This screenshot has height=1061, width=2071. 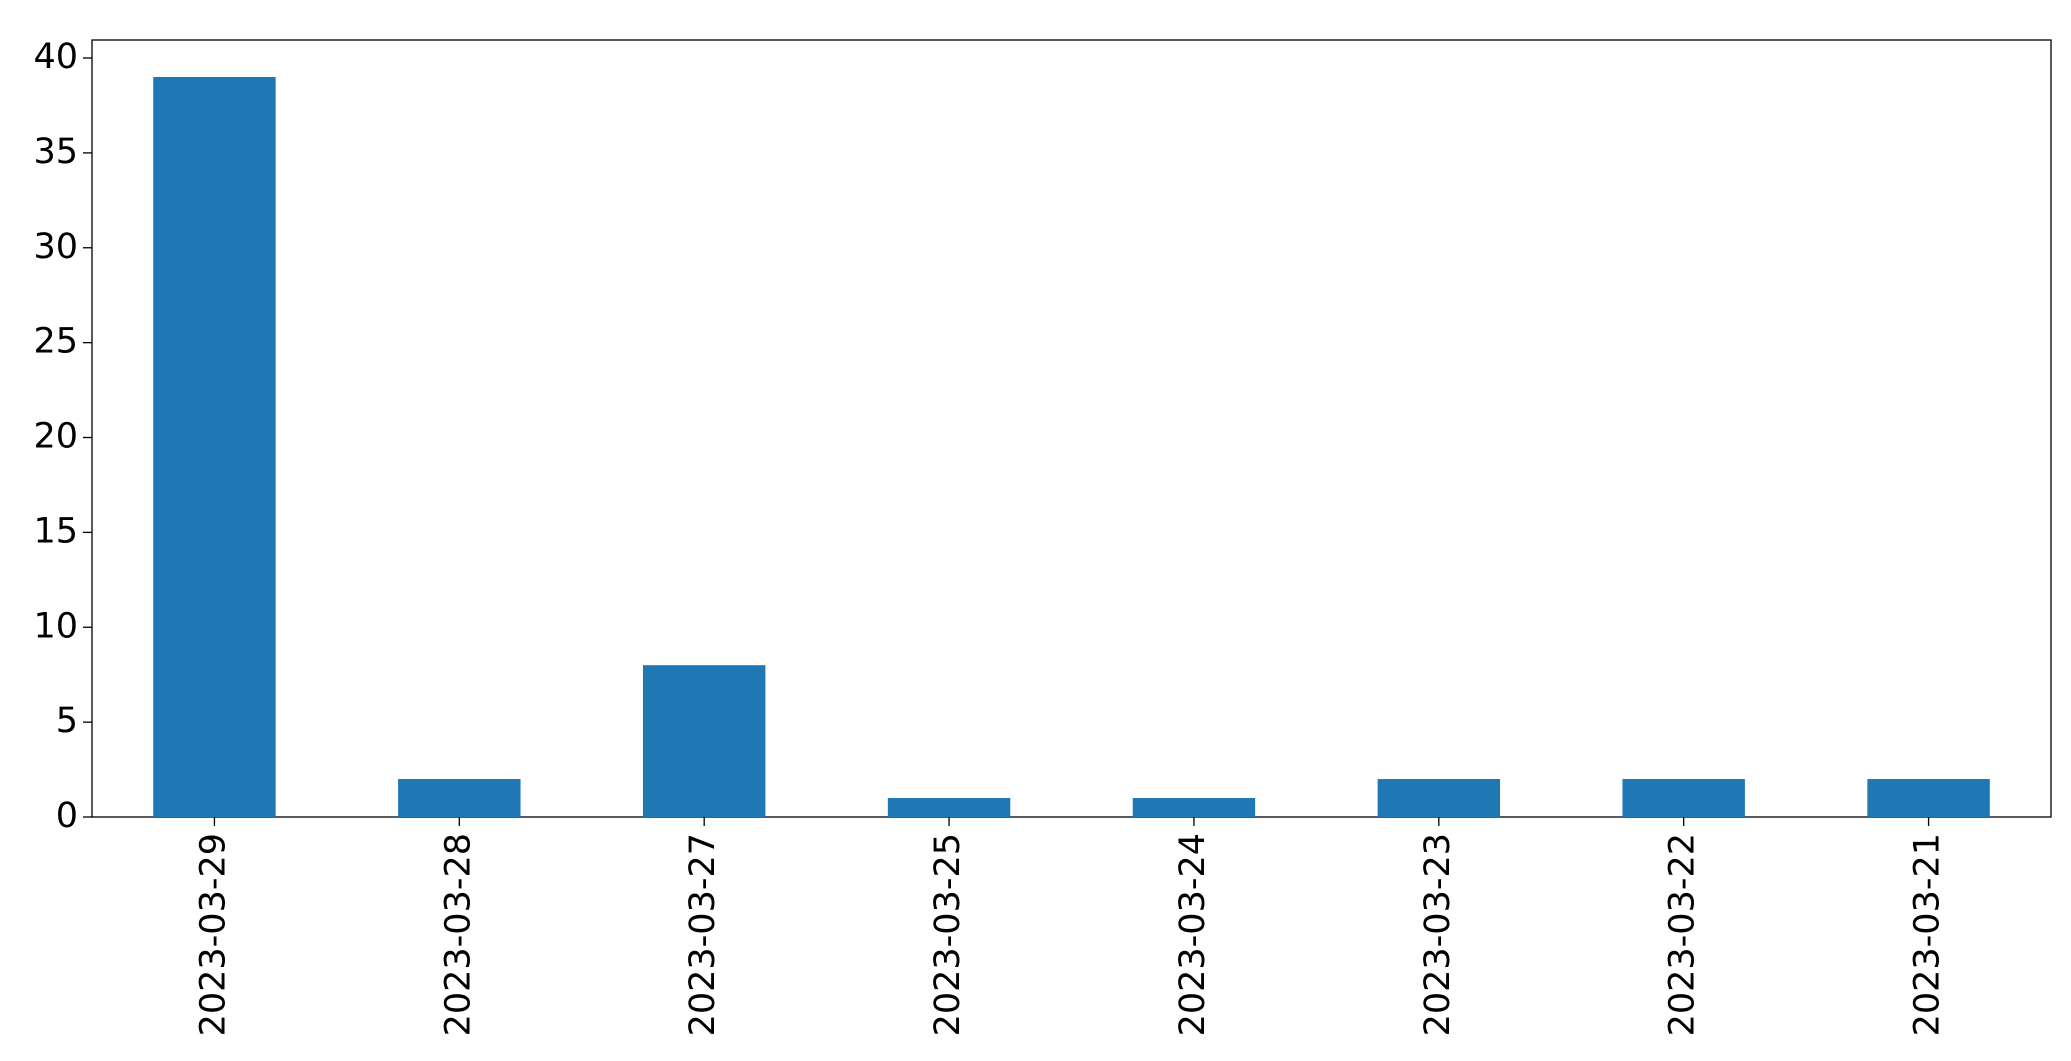 I want to click on x-tick-label: 2023-03-23, so click(x=1438, y=934).